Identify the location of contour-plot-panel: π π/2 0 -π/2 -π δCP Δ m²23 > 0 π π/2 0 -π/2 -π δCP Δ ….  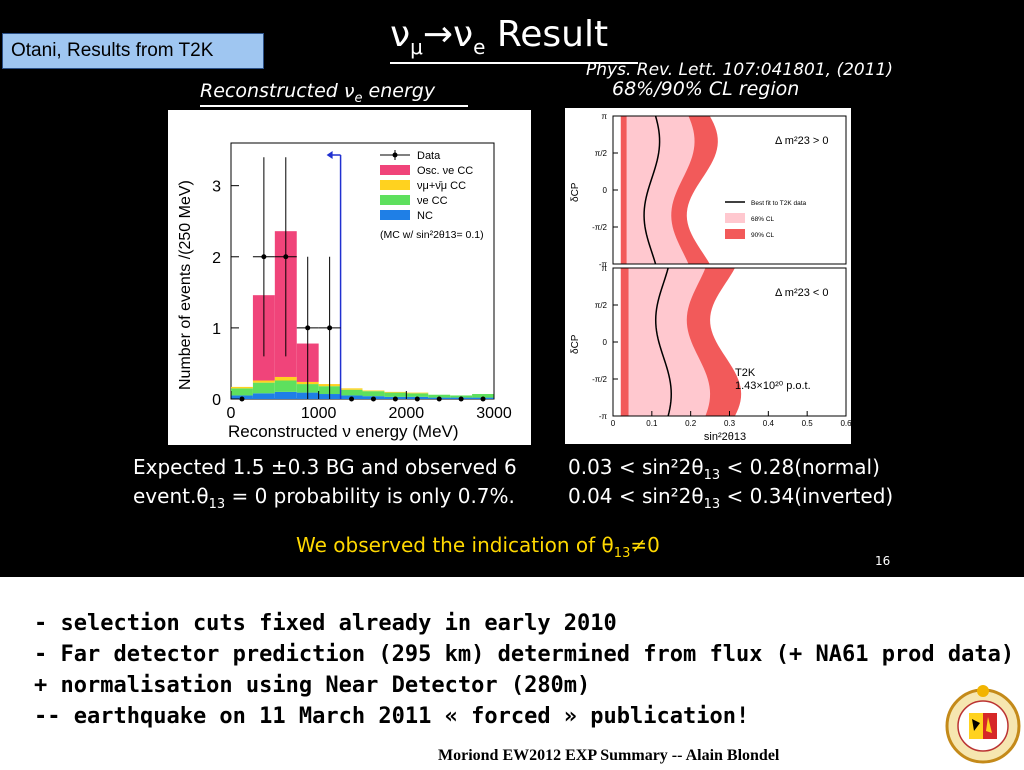
(708, 276).